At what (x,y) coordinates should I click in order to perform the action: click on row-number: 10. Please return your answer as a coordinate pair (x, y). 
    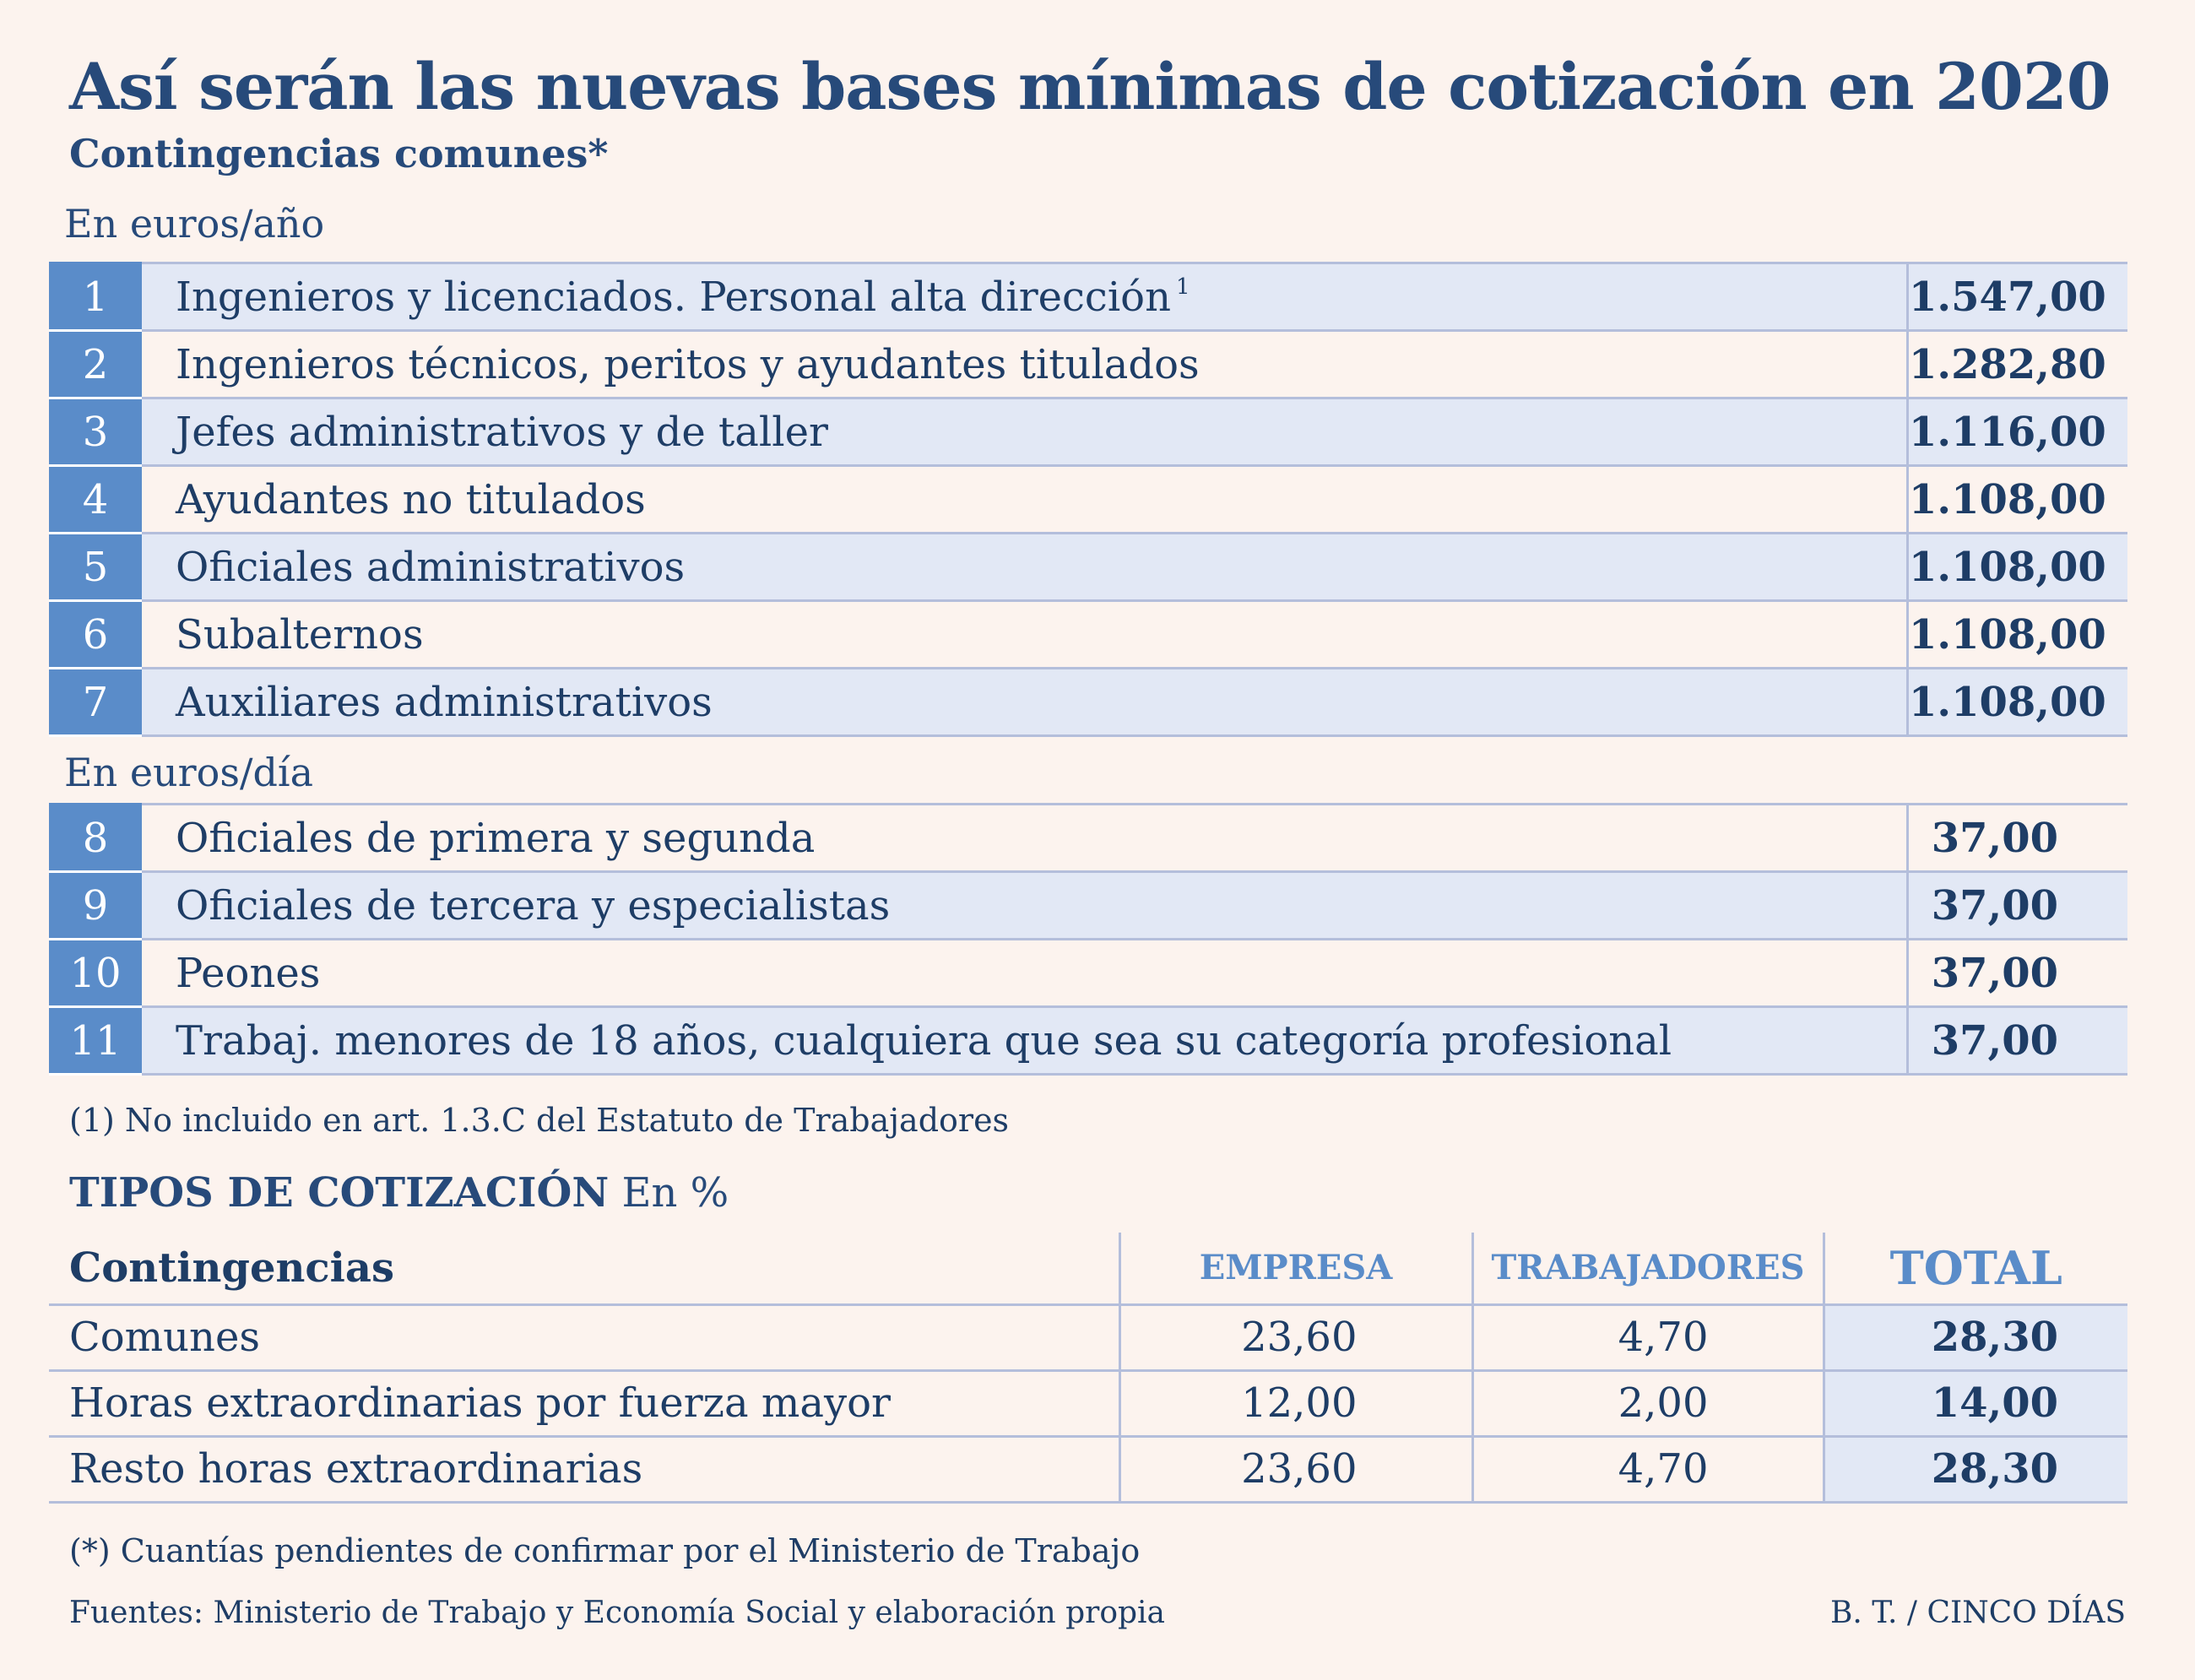
    Looking at the image, I should click on (95, 974).